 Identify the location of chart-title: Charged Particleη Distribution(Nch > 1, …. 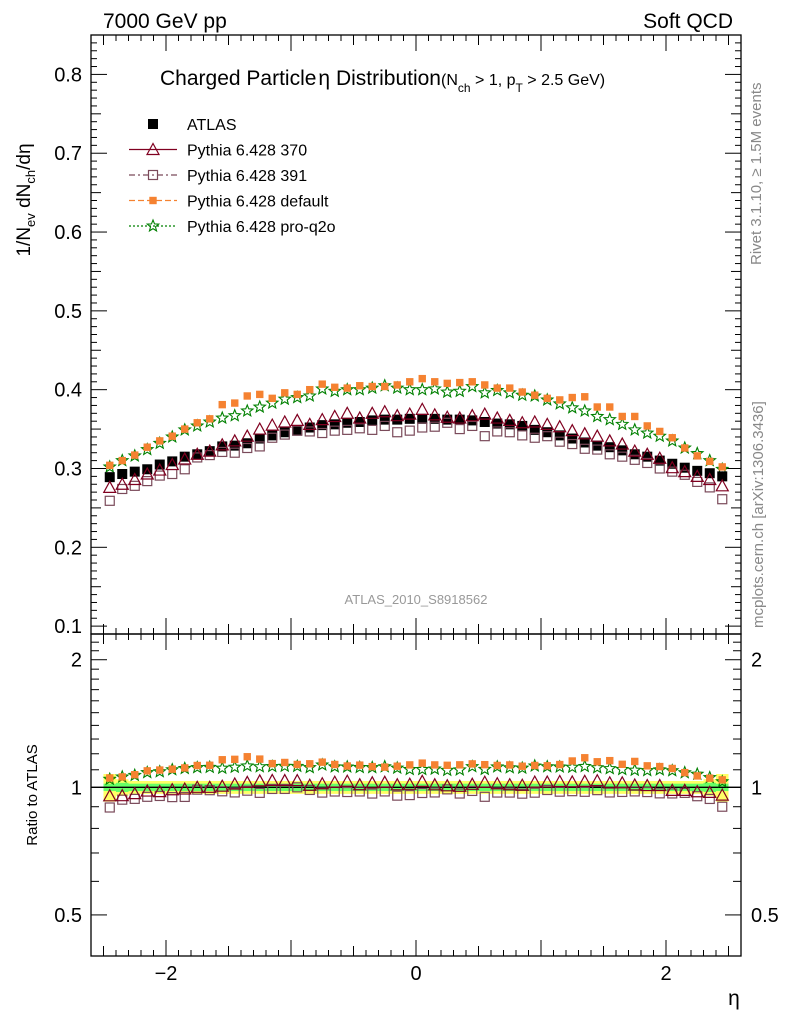
(382, 81).